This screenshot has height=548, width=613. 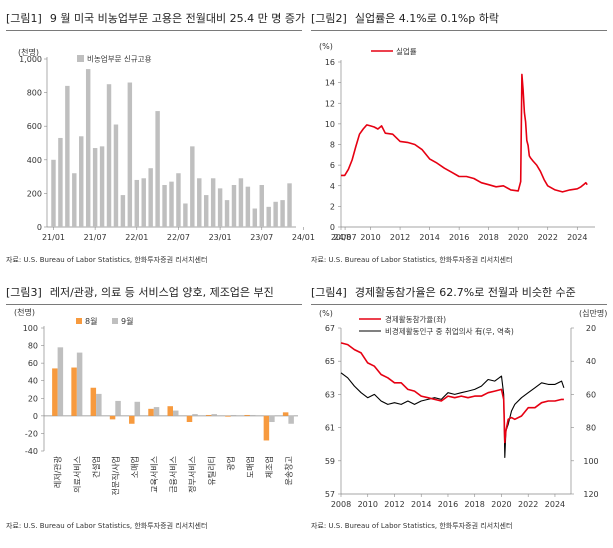 What do you see at coordinates (475, 504) in the screenshot?
I see `x-tick-label: 2018` at bounding box center [475, 504].